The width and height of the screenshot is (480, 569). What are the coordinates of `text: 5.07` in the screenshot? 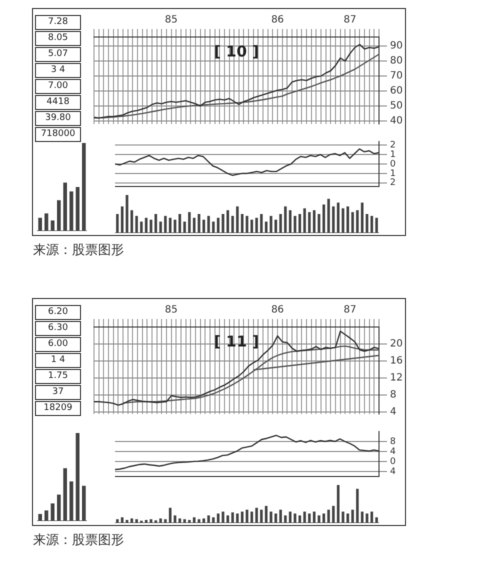 It's located at (58, 54).